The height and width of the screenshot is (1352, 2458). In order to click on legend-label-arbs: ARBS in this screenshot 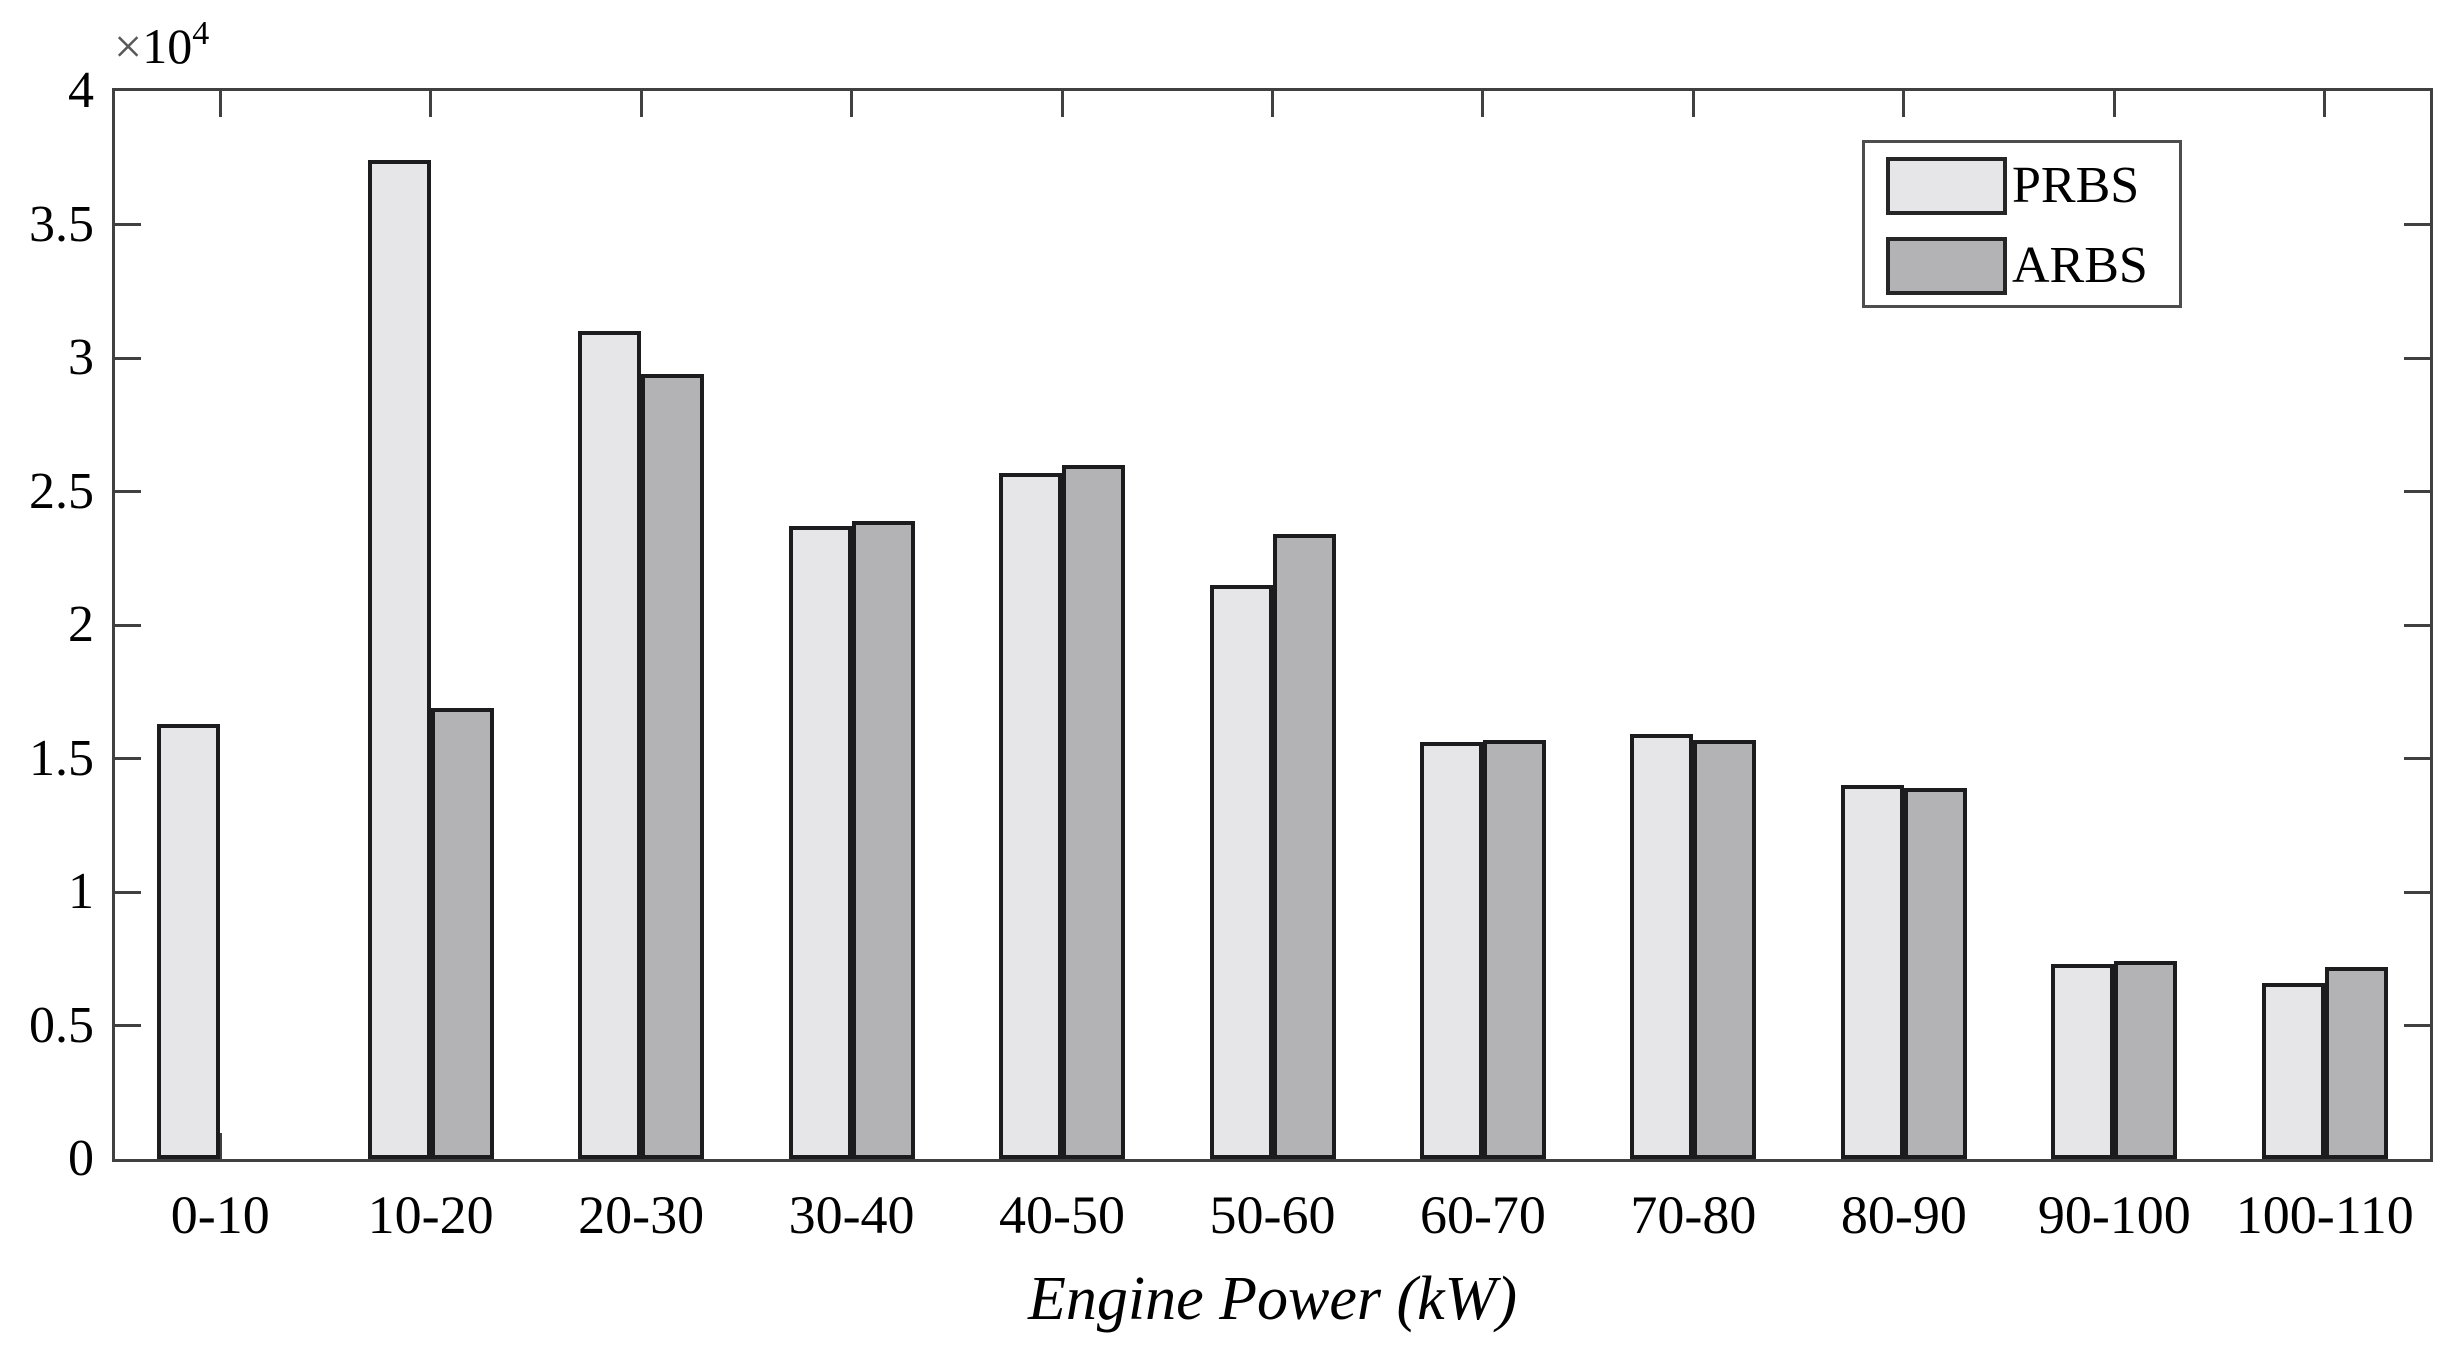, I will do `click(2080, 265)`.